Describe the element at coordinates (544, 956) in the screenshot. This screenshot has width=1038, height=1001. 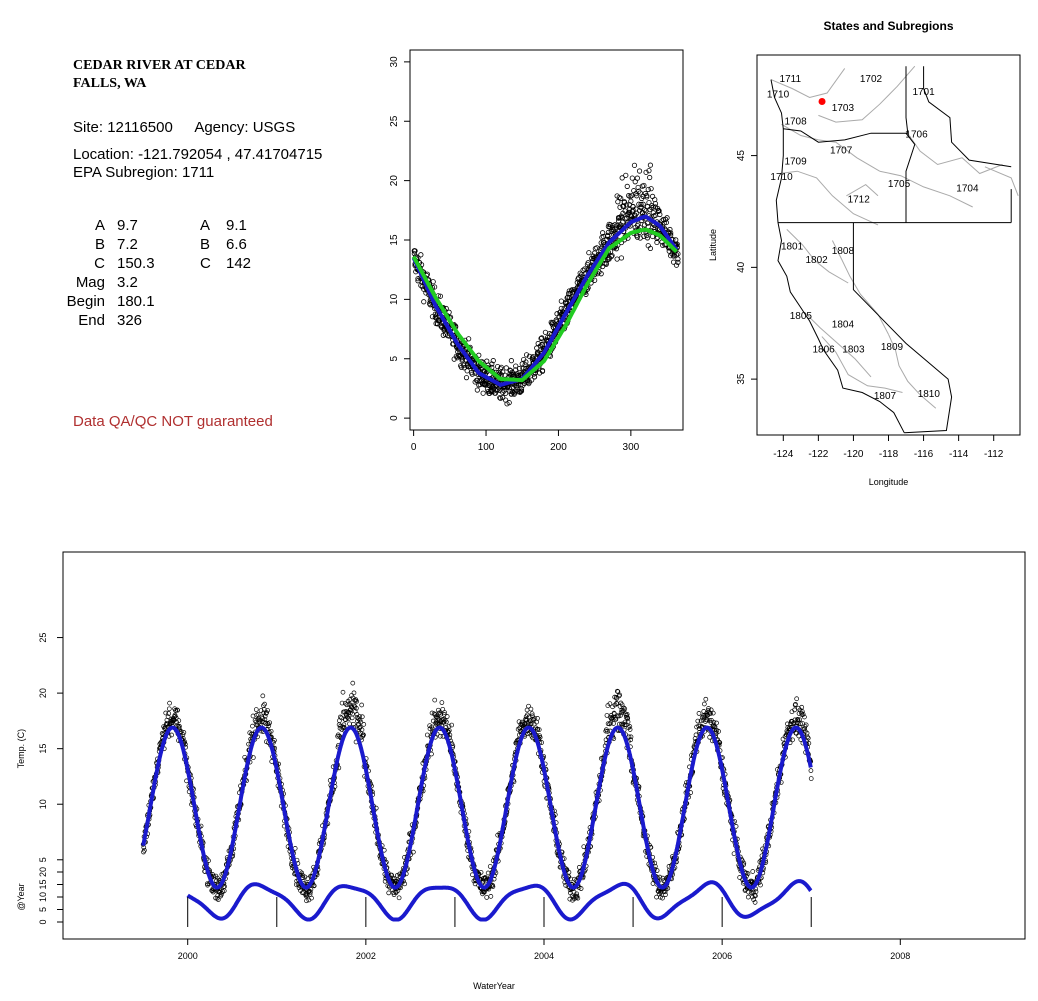
I see `x-tick-label: 2004` at that location.